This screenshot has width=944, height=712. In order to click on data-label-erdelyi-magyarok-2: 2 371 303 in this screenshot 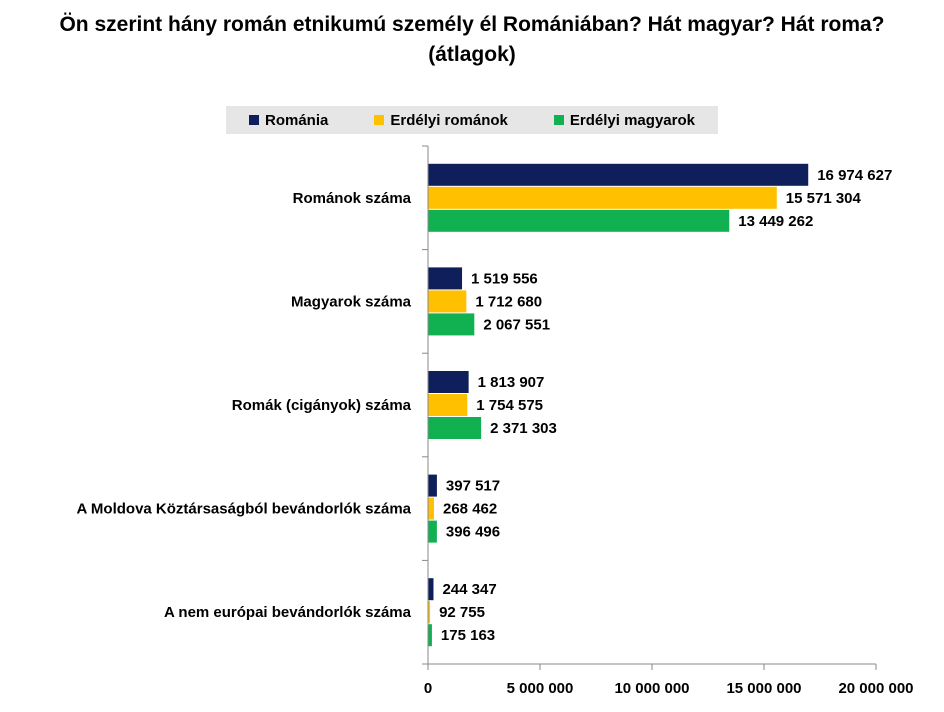, I will do `click(523, 428)`.